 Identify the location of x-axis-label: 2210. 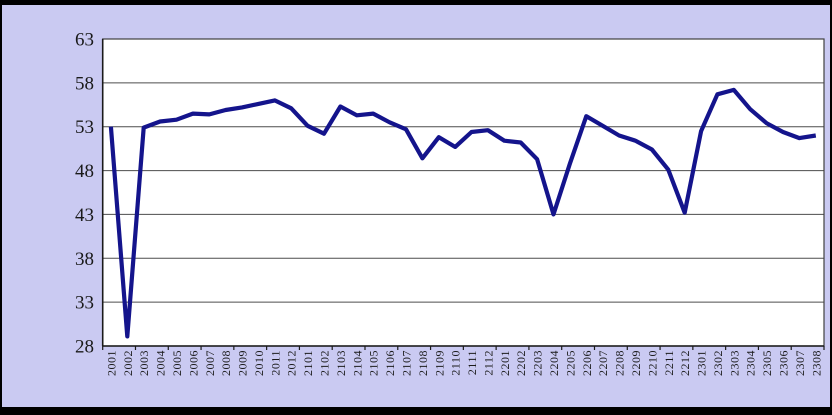
(652, 363).